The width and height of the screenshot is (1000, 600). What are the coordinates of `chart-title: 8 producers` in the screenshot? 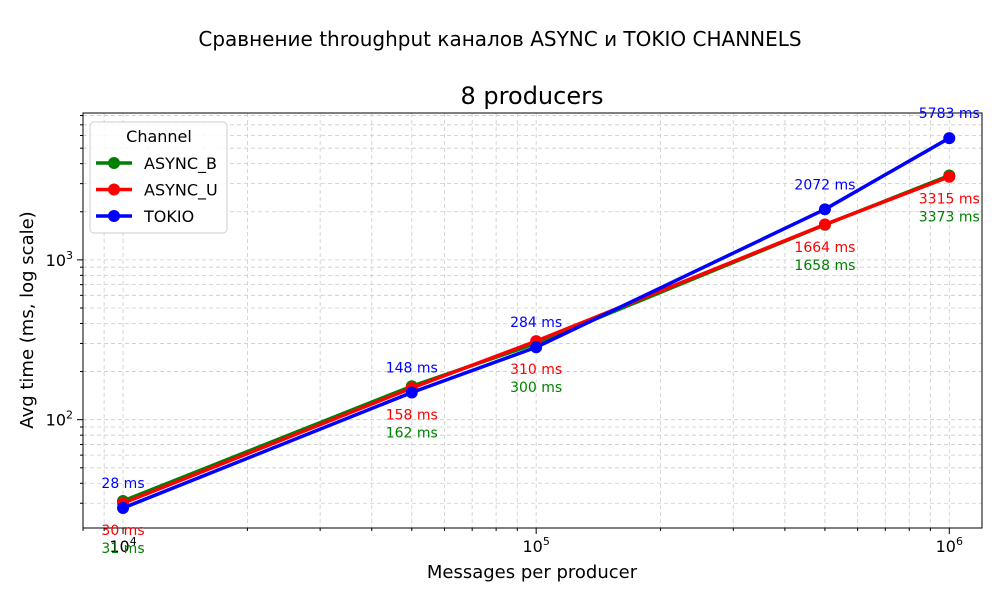 It's located at (532, 96).